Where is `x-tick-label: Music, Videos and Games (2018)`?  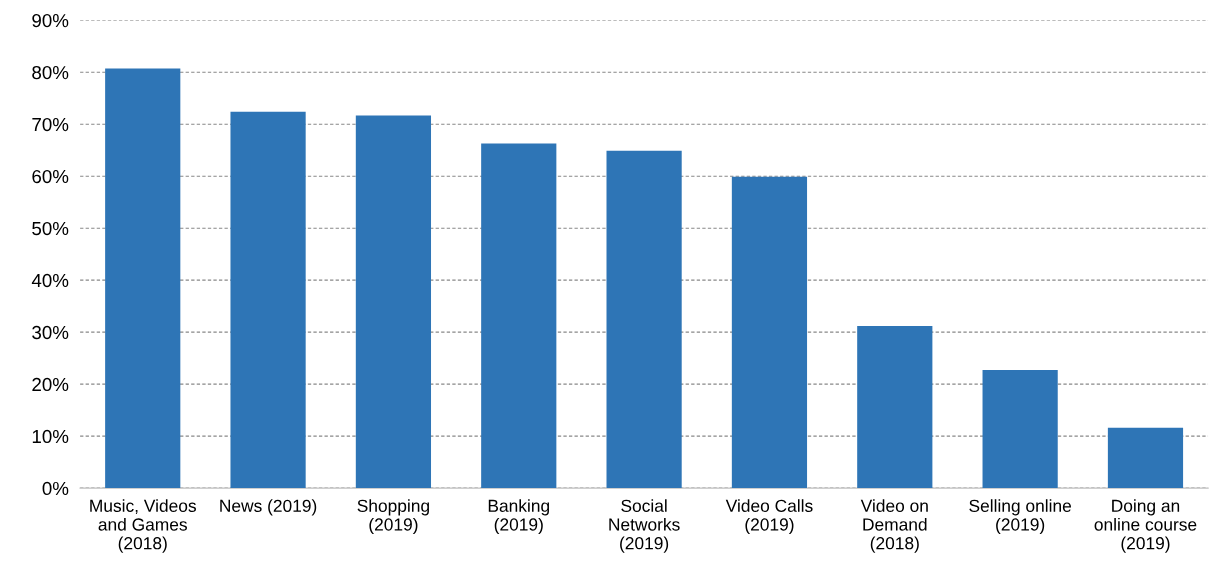 x-tick-label: Music, Videos and Games (2018) is located at coordinates (143, 526).